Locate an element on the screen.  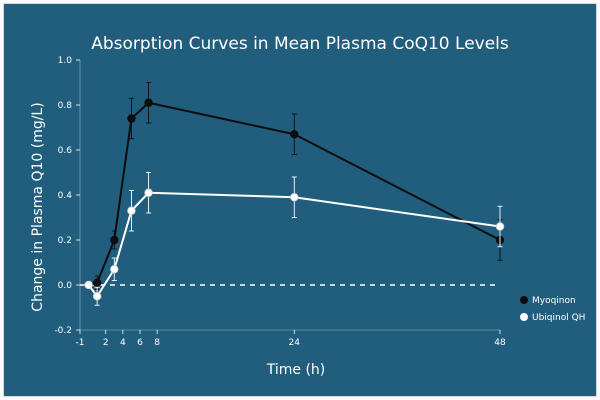
y-ticks: -0.2 0.0 0.2 0.4 0.6 0.8 1.0 is located at coordinates (67, 196).